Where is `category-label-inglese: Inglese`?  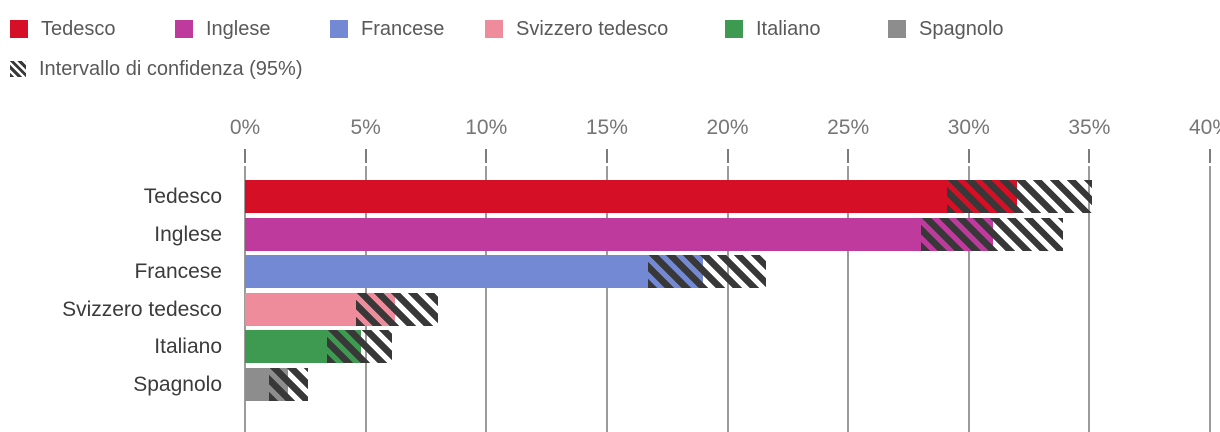 category-label-inglese: Inglese is located at coordinates (188, 234).